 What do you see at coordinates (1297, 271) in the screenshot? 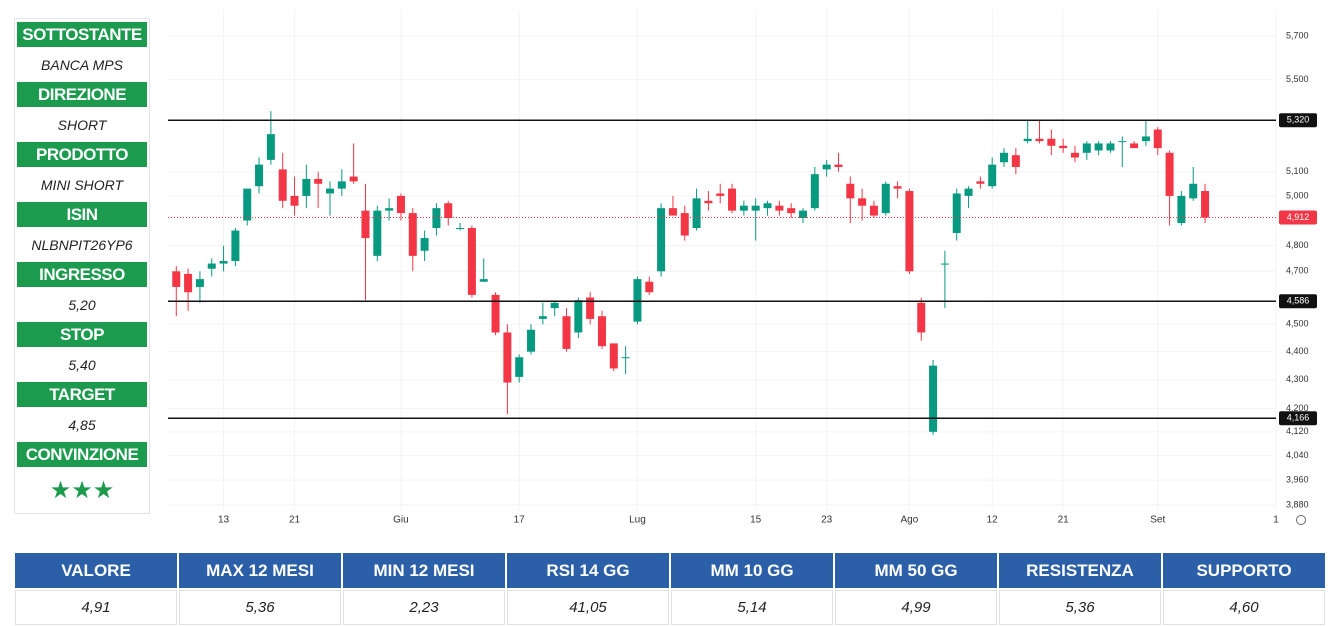
I see `y-tick-label: 4,700` at bounding box center [1297, 271].